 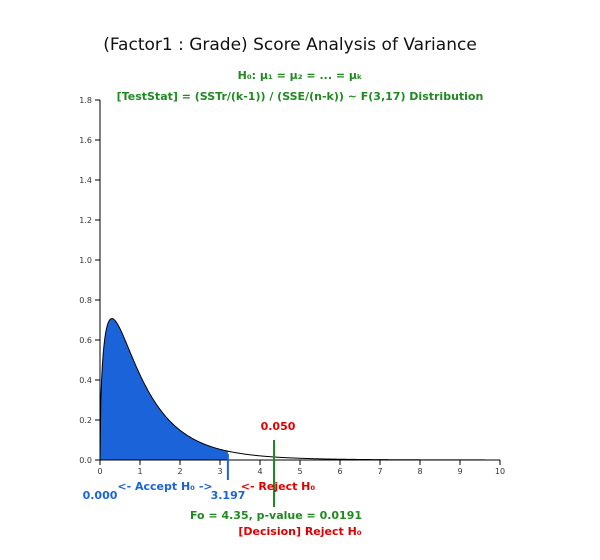 What do you see at coordinates (278, 486) in the screenshot?
I see `reject-region-label: <- Reject H₀` at bounding box center [278, 486].